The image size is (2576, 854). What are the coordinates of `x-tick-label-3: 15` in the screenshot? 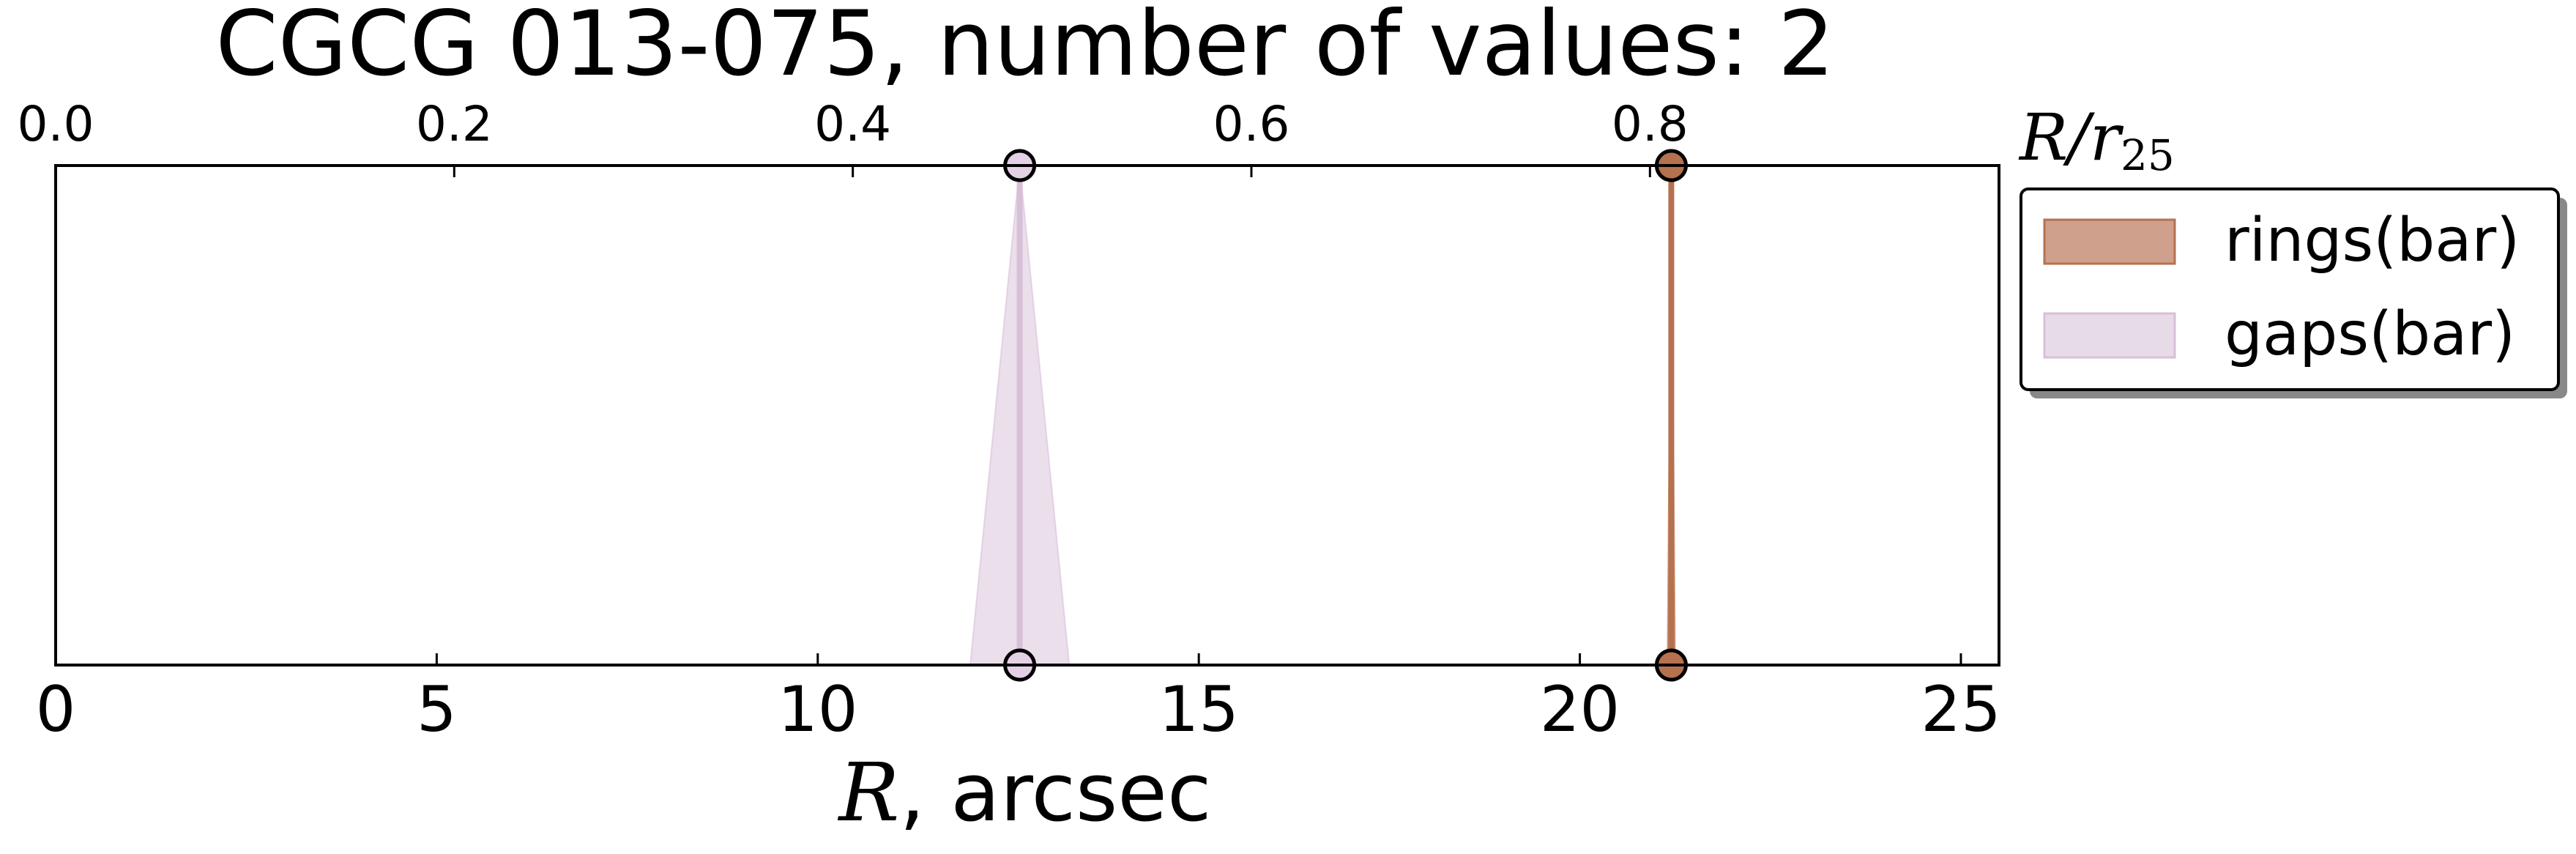 It's located at (1198, 709).